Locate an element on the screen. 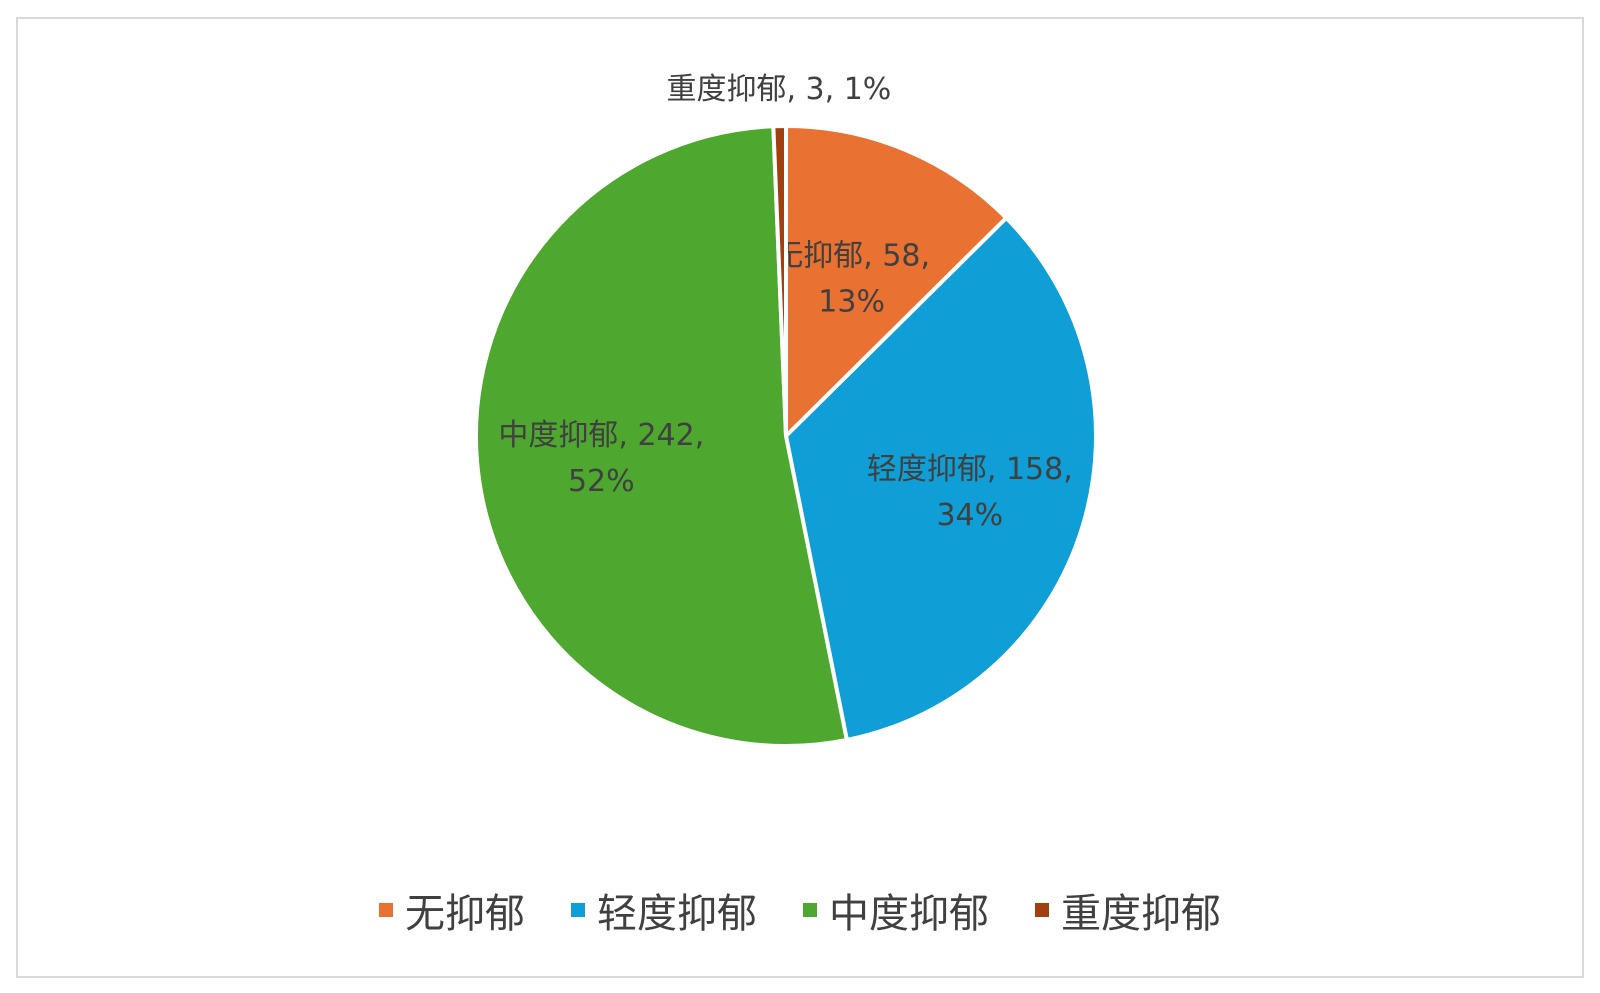 This screenshot has width=1600, height=993. legend-swatch-mild is located at coordinates (578, 910).